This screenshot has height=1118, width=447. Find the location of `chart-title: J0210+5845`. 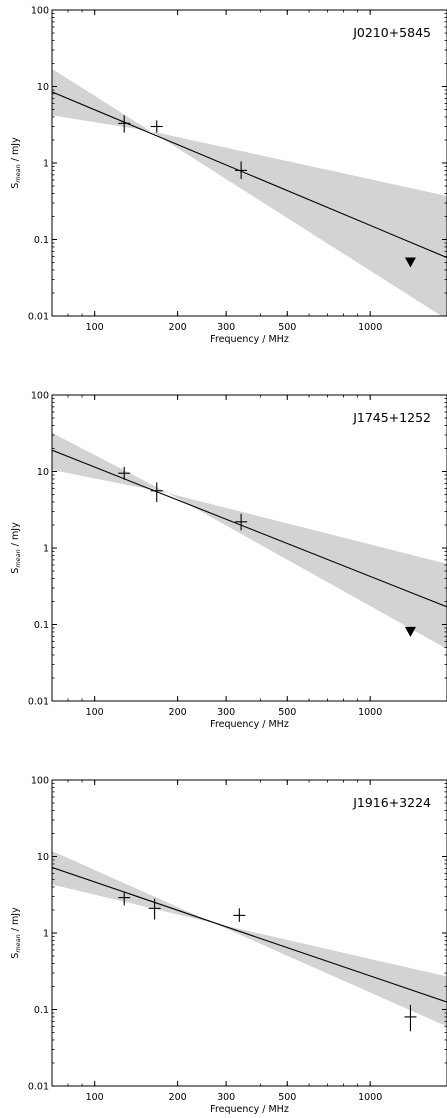

chart-title: J0210+5845 is located at coordinates (391, 32).